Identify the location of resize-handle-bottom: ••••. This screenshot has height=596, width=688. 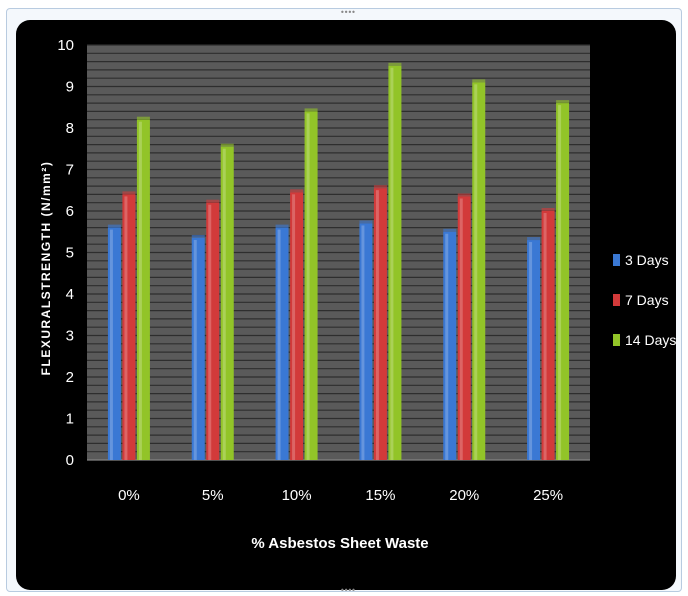
(348, 590).